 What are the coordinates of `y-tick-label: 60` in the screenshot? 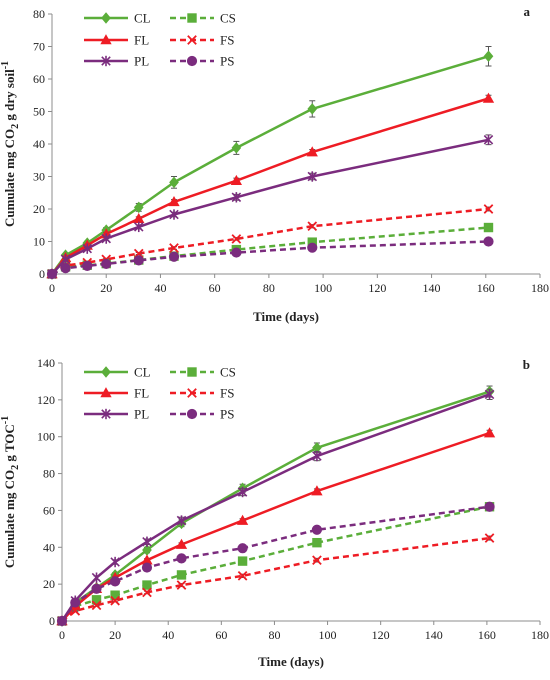 It's located at (49, 510).